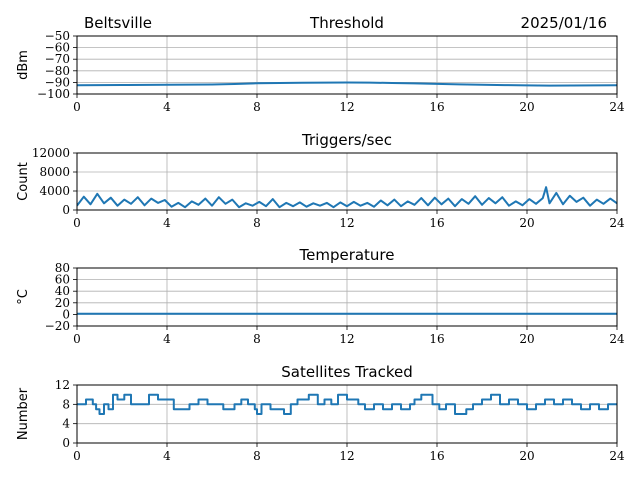 This screenshot has width=640, height=485. Describe the element at coordinates (66, 404) in the screenshot. I see `satellites-ytick-label-2: 8` at that location.